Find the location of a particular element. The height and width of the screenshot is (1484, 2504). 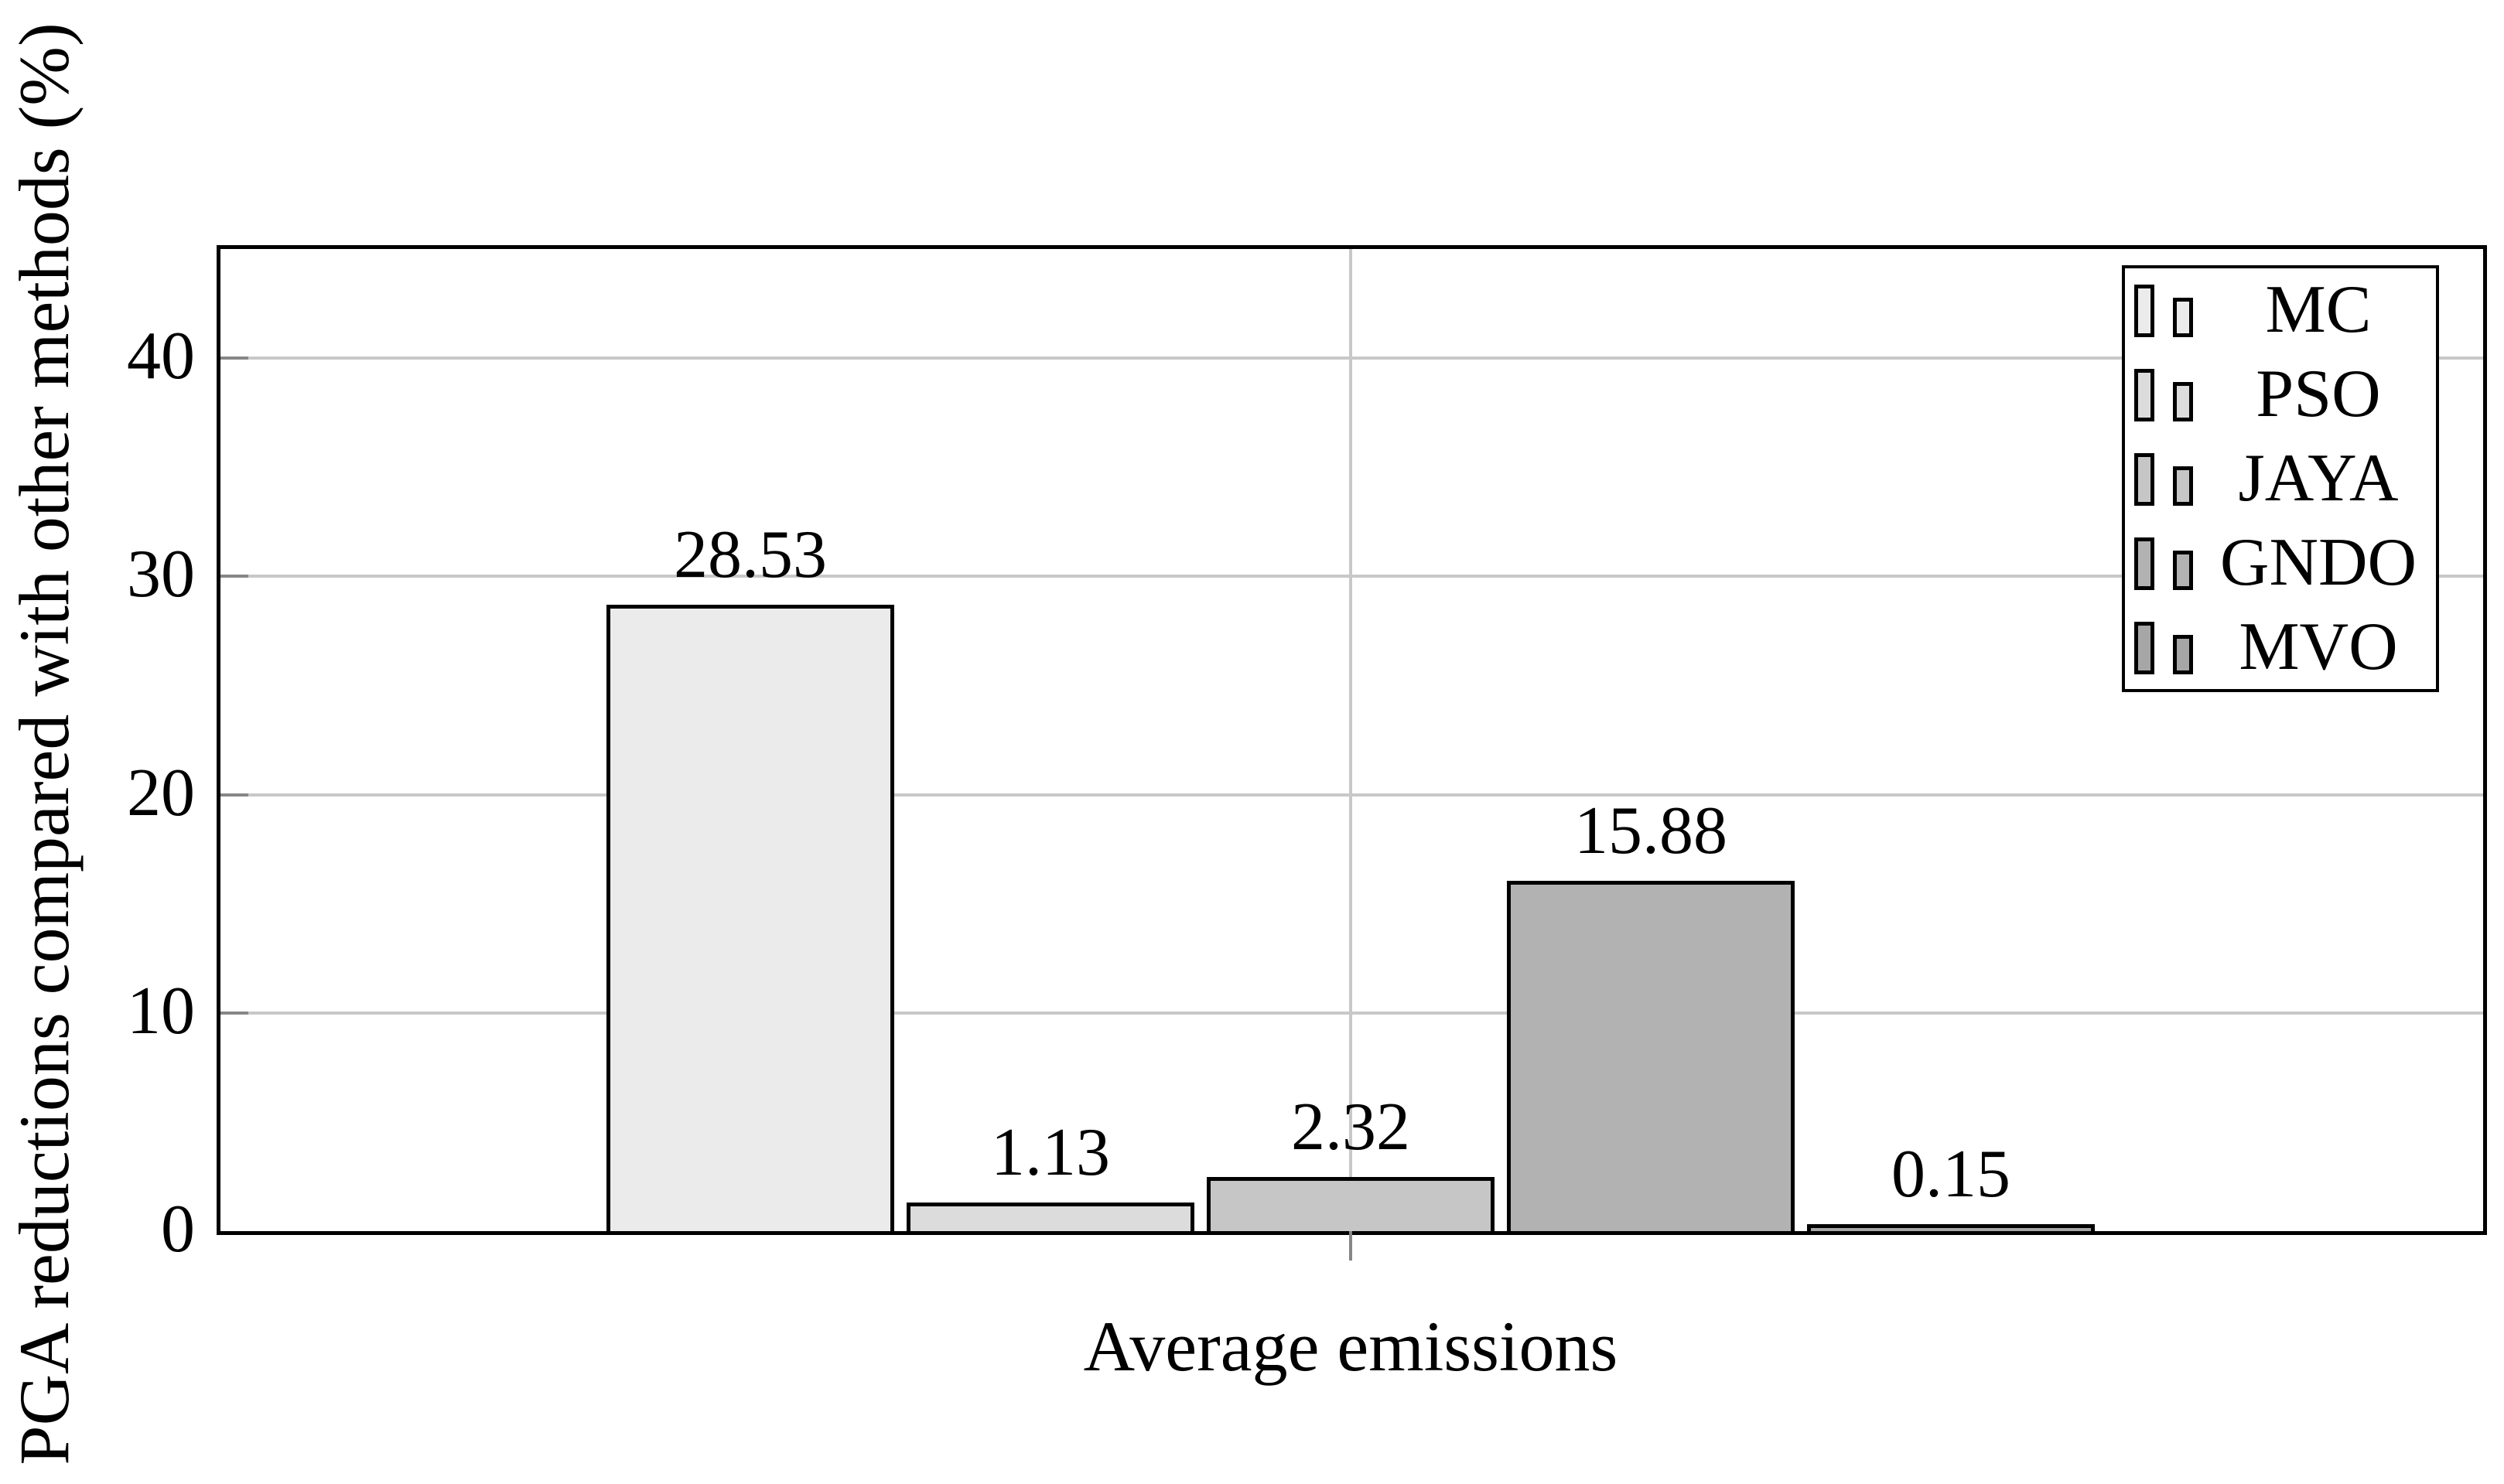

legend-box: MC PSO JAYA GNDO MVO is located at coordinates (2280, 479).